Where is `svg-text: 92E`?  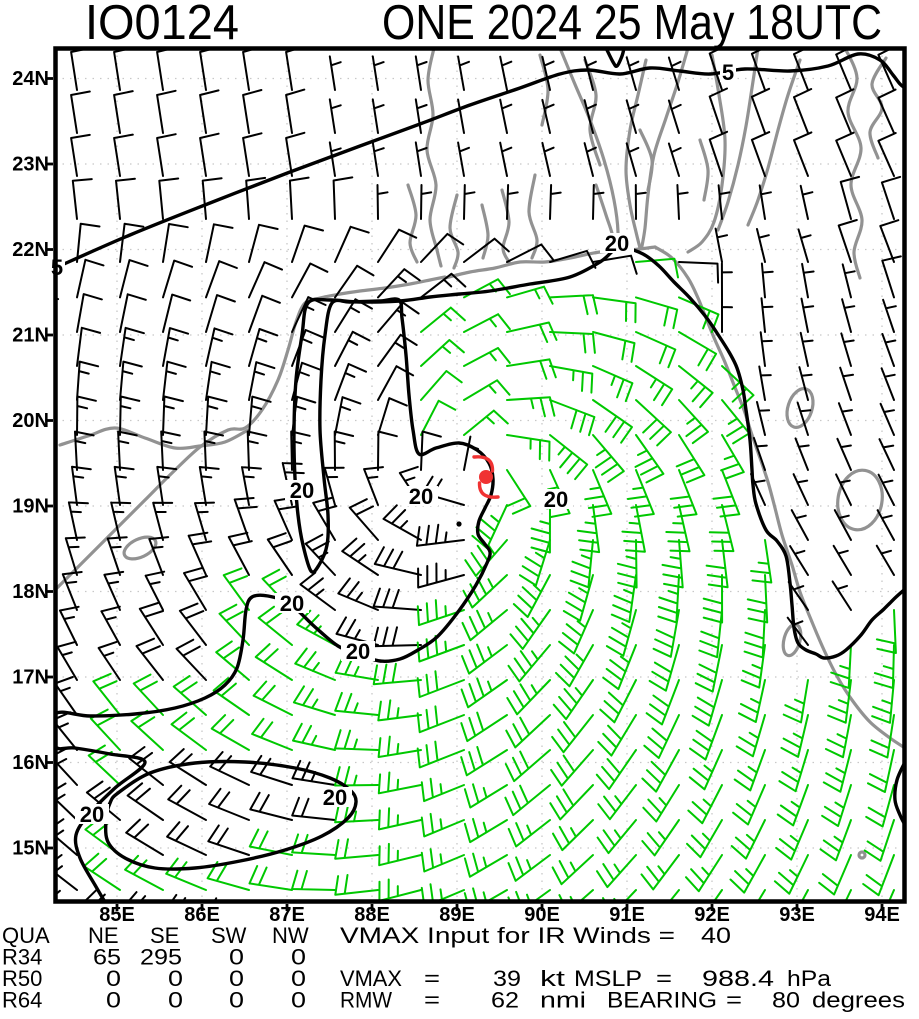
svg-text: 92E is located at coordinates (712, 915).